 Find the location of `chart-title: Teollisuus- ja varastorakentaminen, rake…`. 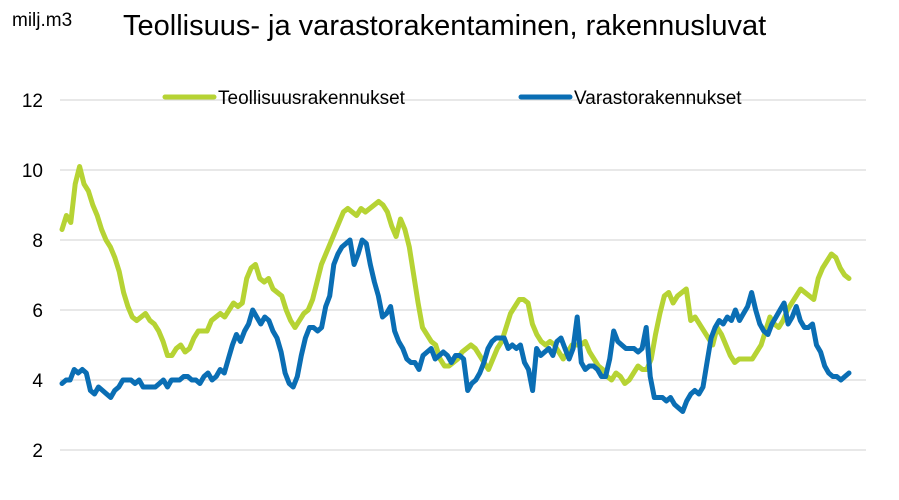

chart-title: Teollisuus- ja varastorakentaminen, rake… is located at coordinates (445, 26).